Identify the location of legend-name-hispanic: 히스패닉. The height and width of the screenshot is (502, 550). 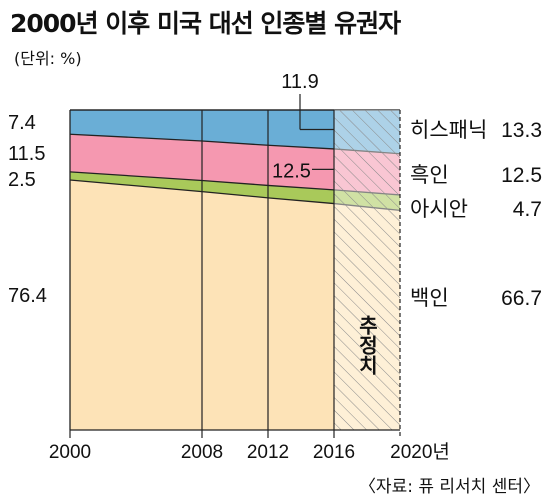
(448, 130).